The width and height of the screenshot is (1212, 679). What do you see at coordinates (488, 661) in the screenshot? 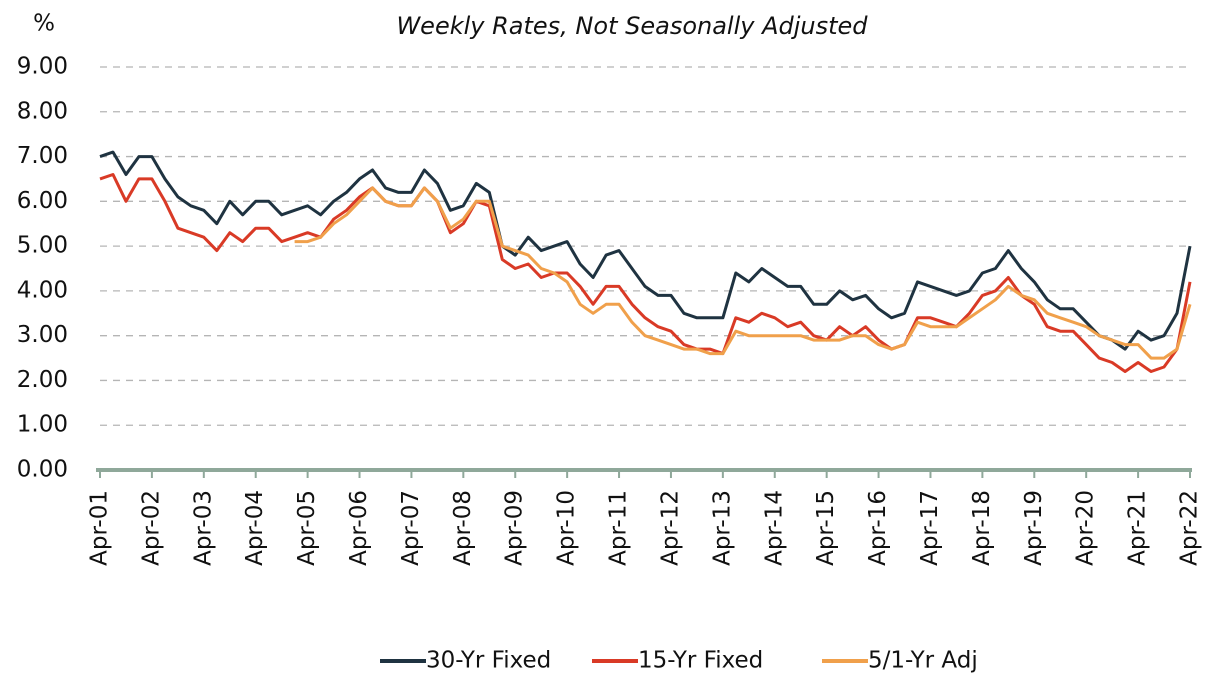
I see `legend-label: 30-Yr Fixed` at bounding box center [488, 661].